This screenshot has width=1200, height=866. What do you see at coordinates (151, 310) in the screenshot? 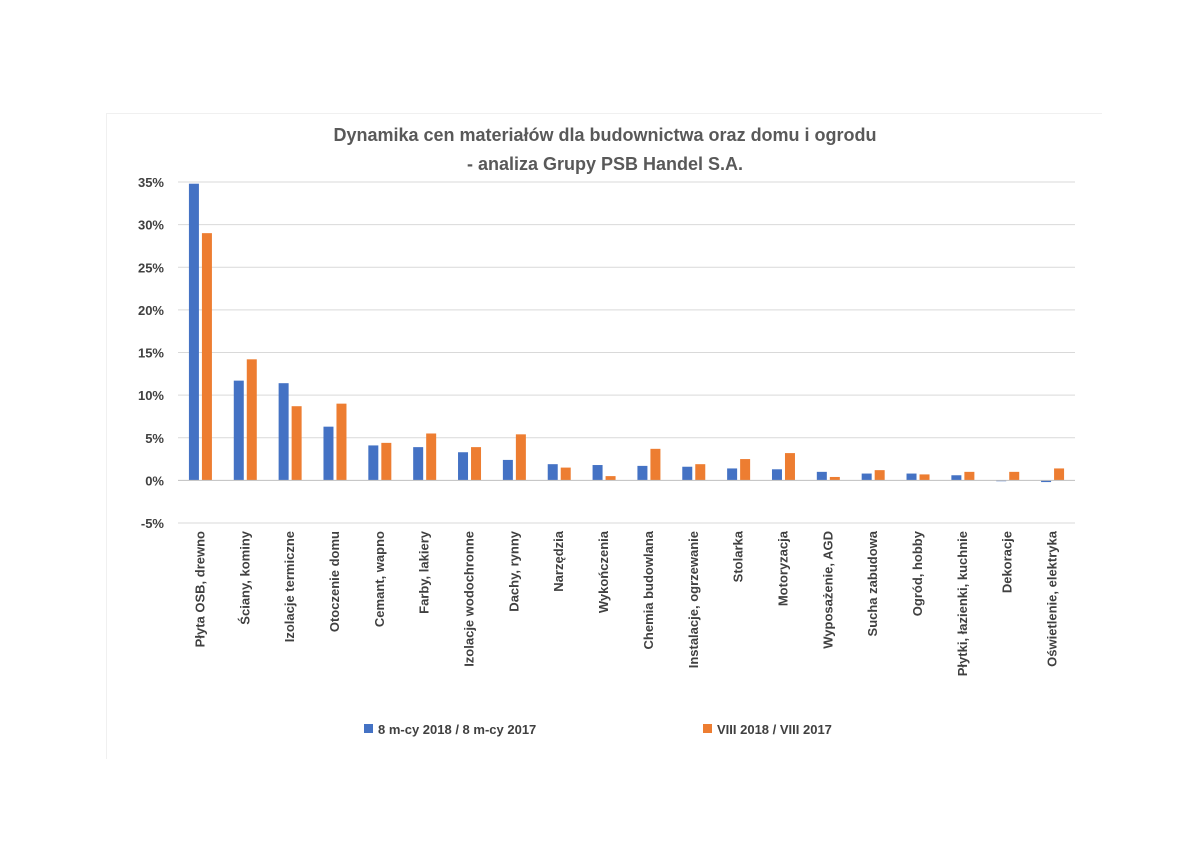
I see `y-tick-label: 20%` at bounding box center [151, 310].